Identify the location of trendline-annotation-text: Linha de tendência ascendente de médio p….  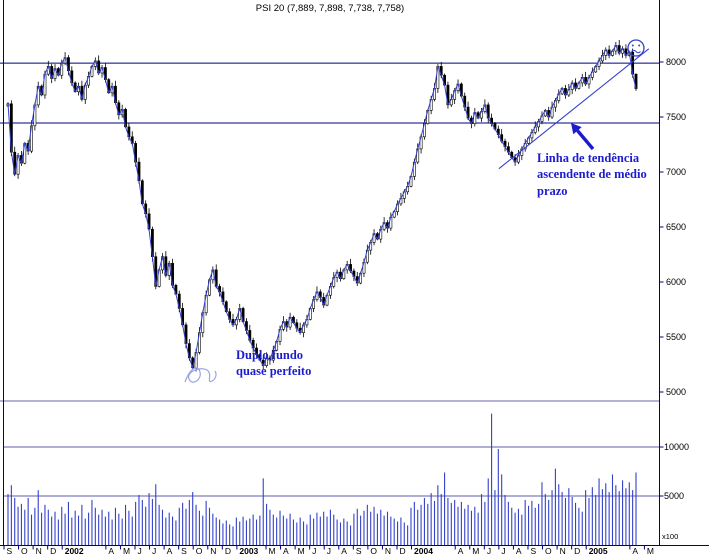
(592, 174).